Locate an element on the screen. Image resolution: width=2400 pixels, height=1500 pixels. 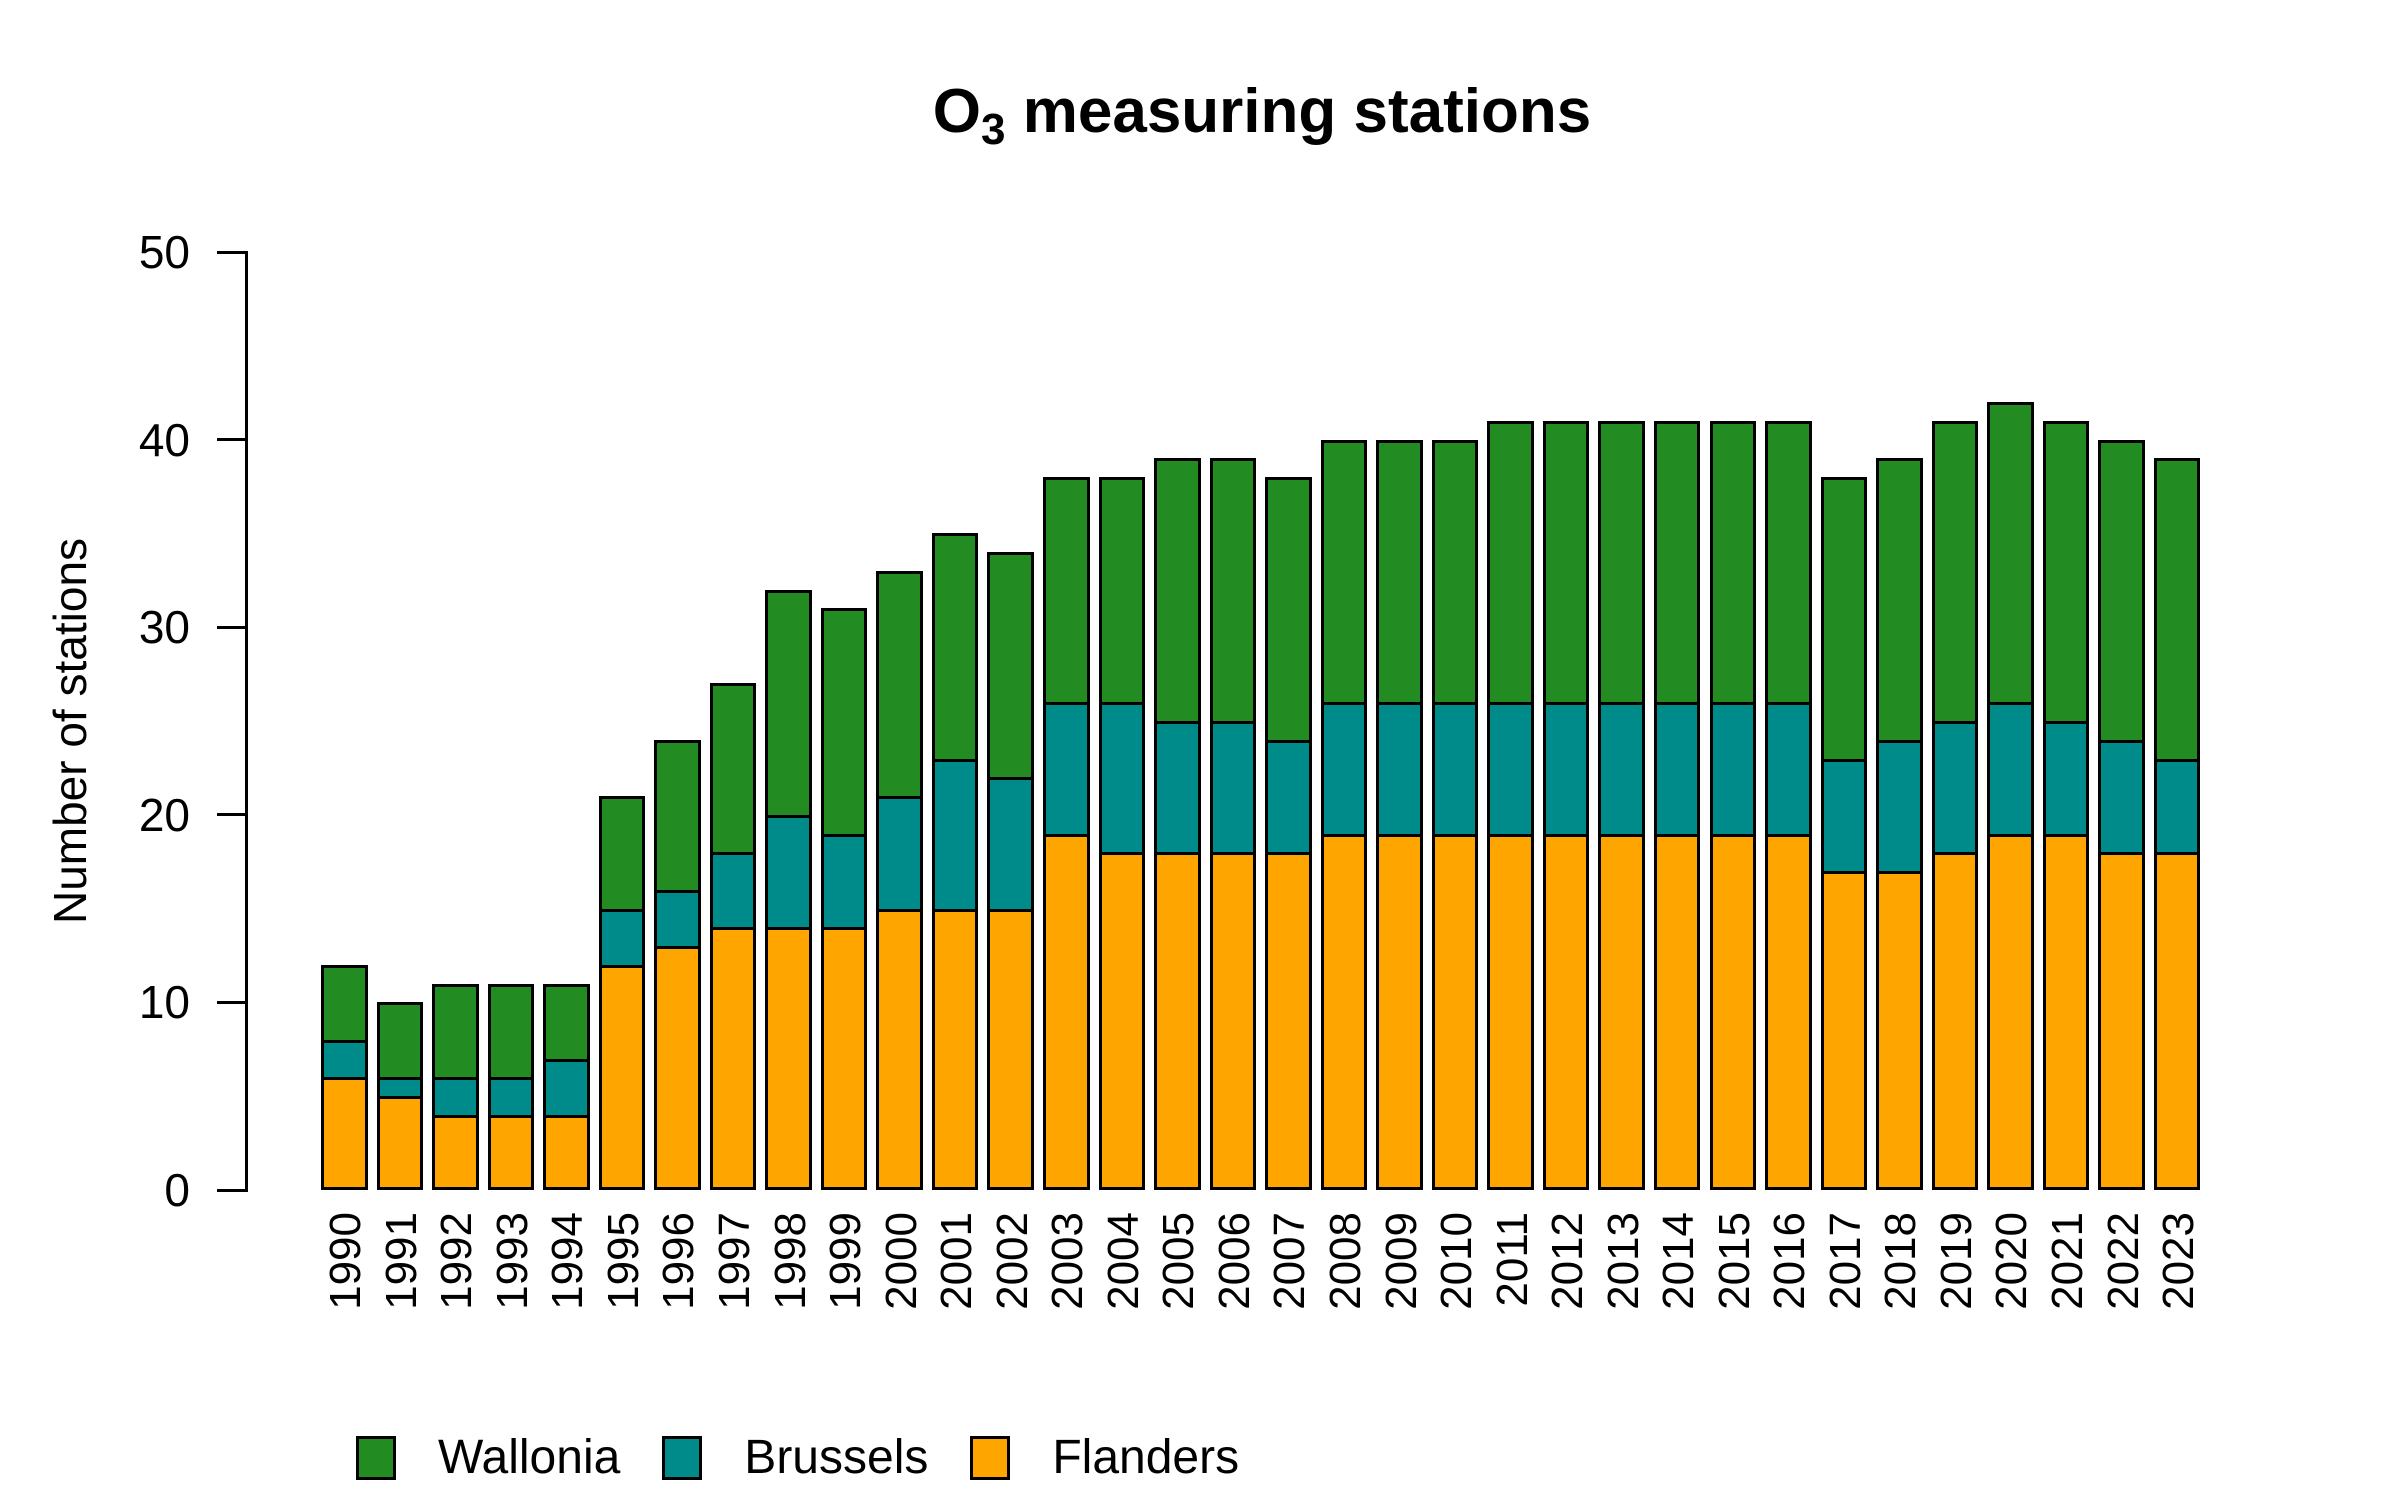
legend-label-wallonia: Wallonia is located at coordinates (529, 1457).